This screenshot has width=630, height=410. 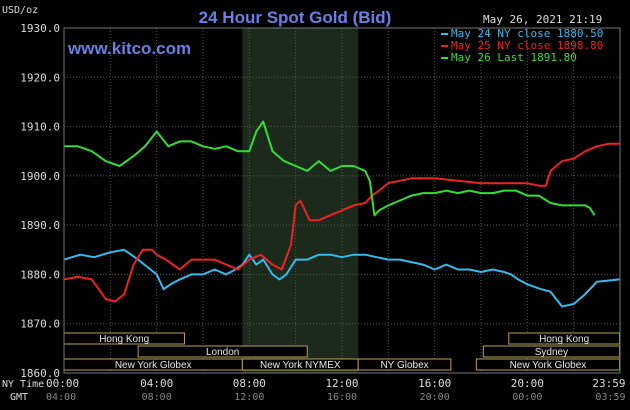 What do you see at coordinates (40, 225) in the screenshot?
I see `y-tick-label: 1890.0` at bounding box center [40, 225].